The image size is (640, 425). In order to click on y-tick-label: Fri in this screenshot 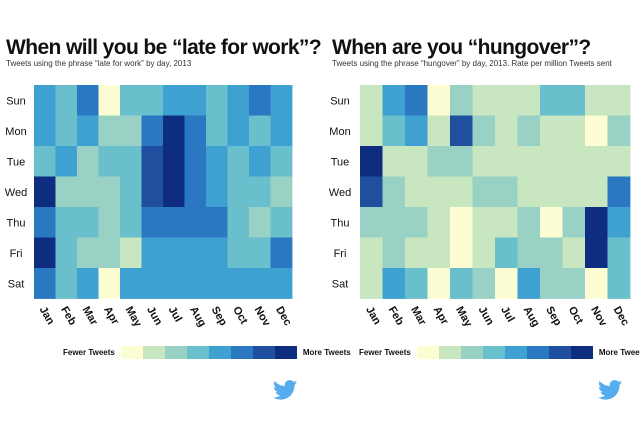, I will do `click(340, 254)`.